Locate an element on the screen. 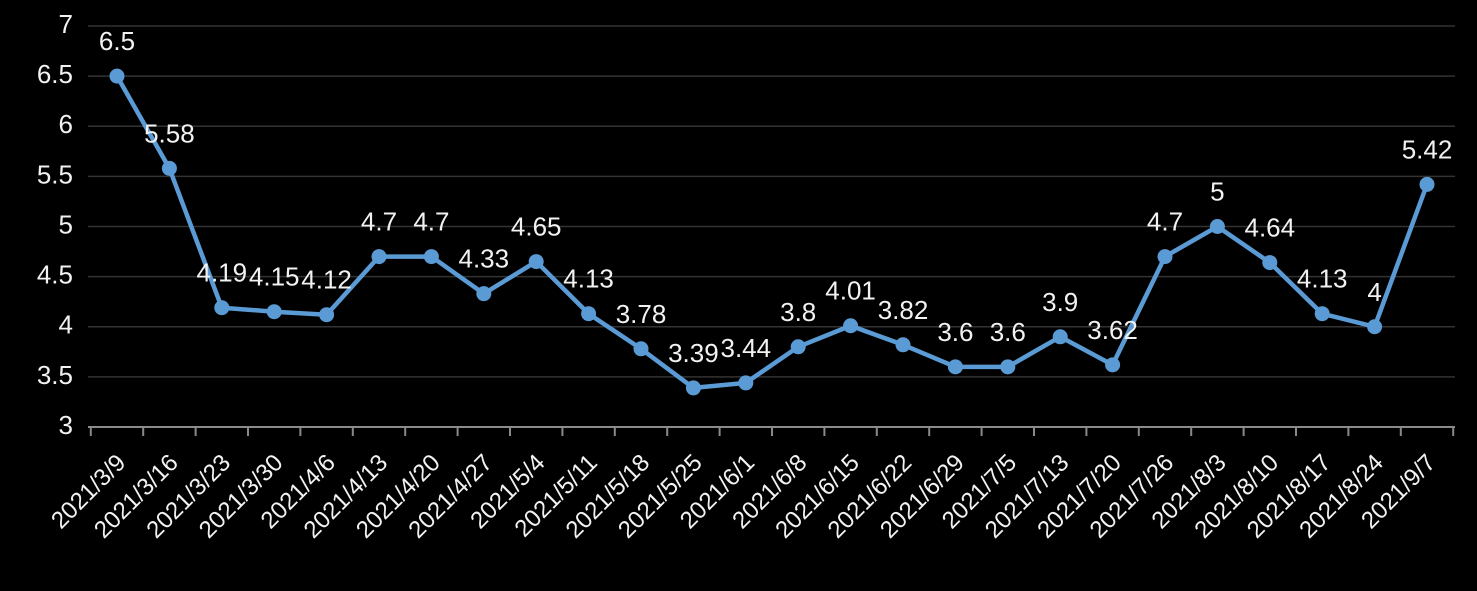 The height and width of the screenshot is (591, 1477). y-axis-label: 4.5 is located at coordinates (55, 275).